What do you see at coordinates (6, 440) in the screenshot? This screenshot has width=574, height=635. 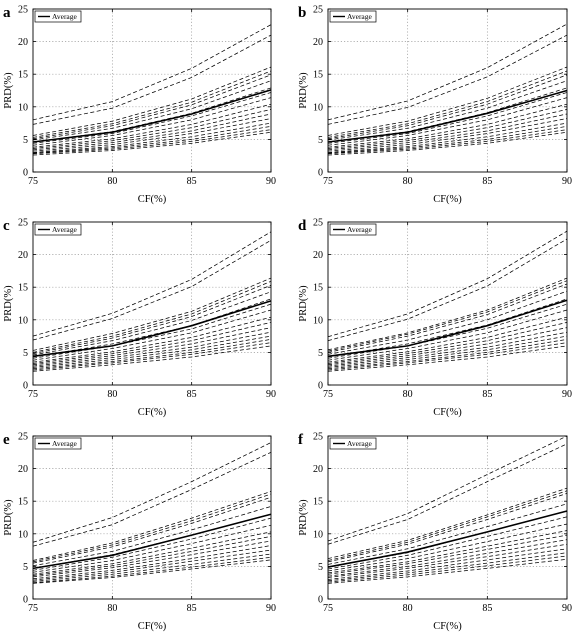 I see `panel-letter: e` at bounding box center [6, 440].